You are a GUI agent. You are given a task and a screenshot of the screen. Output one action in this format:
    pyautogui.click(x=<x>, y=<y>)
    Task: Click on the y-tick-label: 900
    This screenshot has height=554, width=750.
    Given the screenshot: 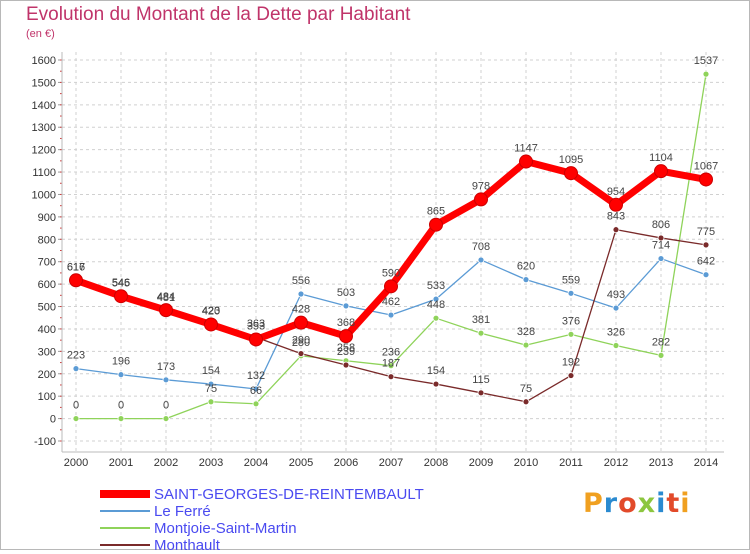 What is the action you would take?
    pyautogui.click(x=47, y=218)
    